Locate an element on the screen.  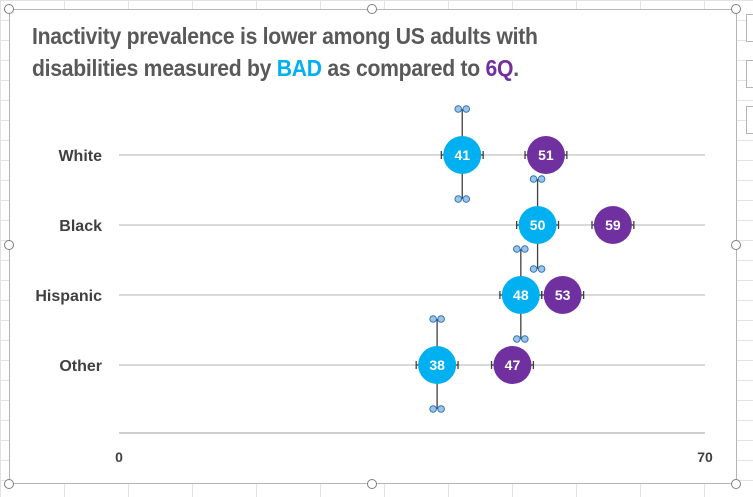
data-label-6q: 59 is located at coordinates (613, 225).